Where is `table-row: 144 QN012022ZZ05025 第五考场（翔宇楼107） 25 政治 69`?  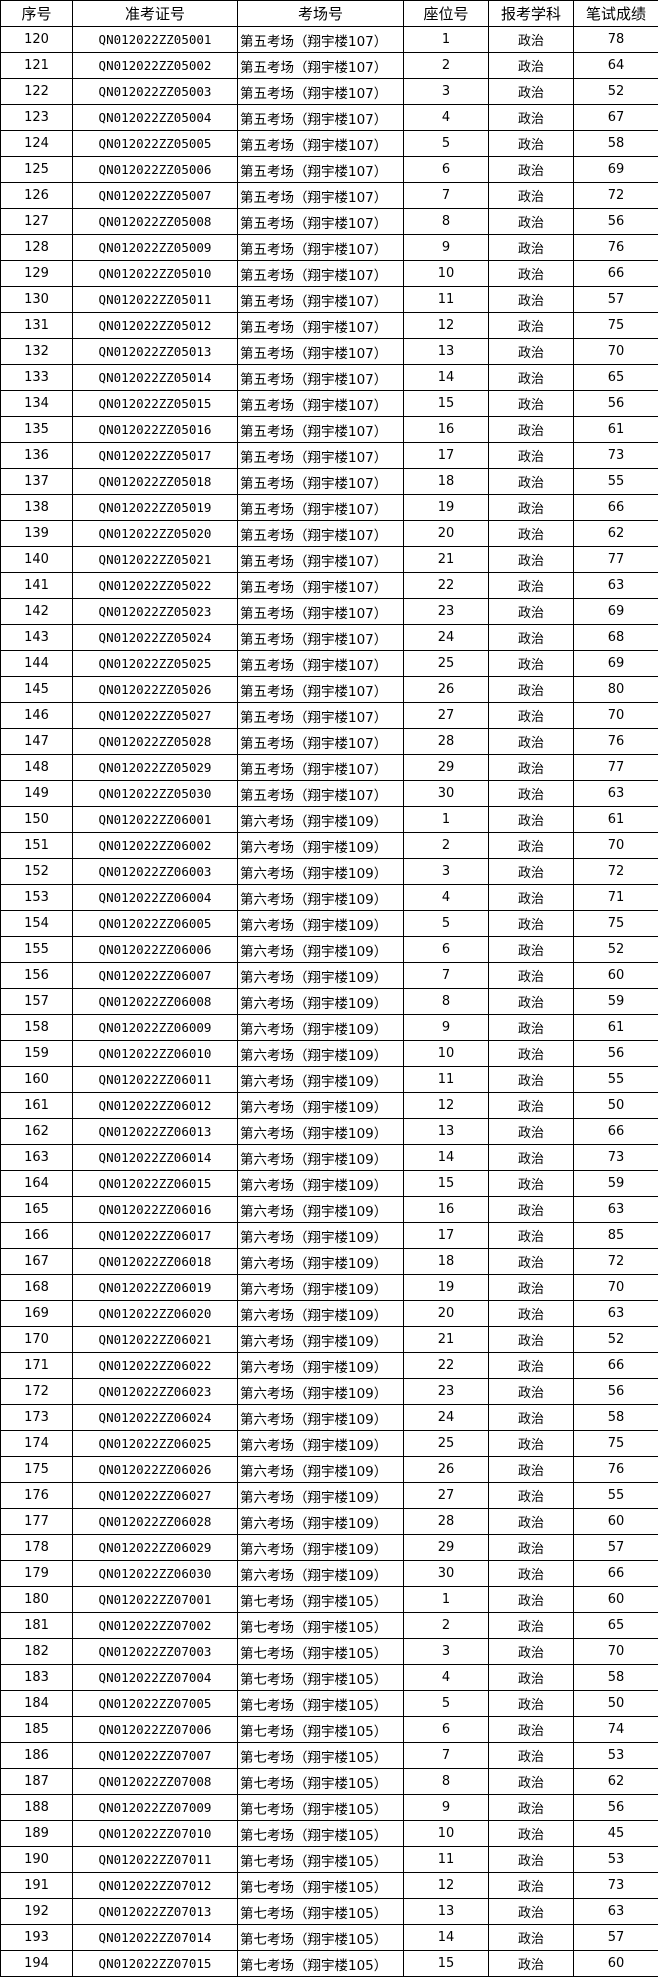 table-row: 144 QN012022ZZ05025 第五考场（翔宇楼107） 25 政治 69 is located at coordinates (329, 663).